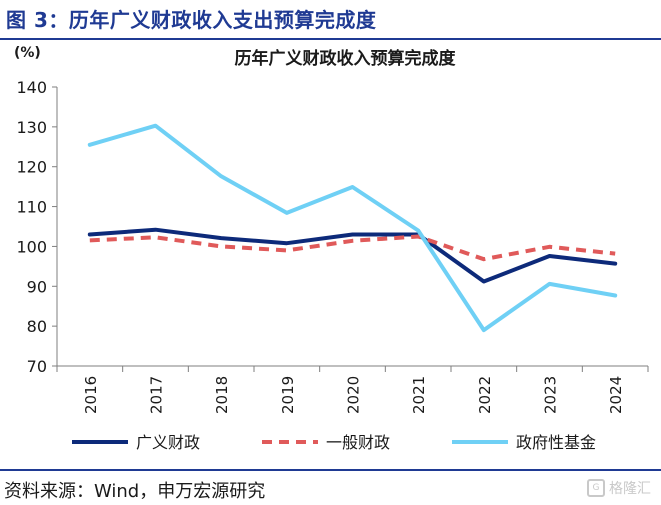 Image resolution: width=661 pixels, height=505 pixels. I want to click on watermark-logo-icon: G, so click(596, 488).